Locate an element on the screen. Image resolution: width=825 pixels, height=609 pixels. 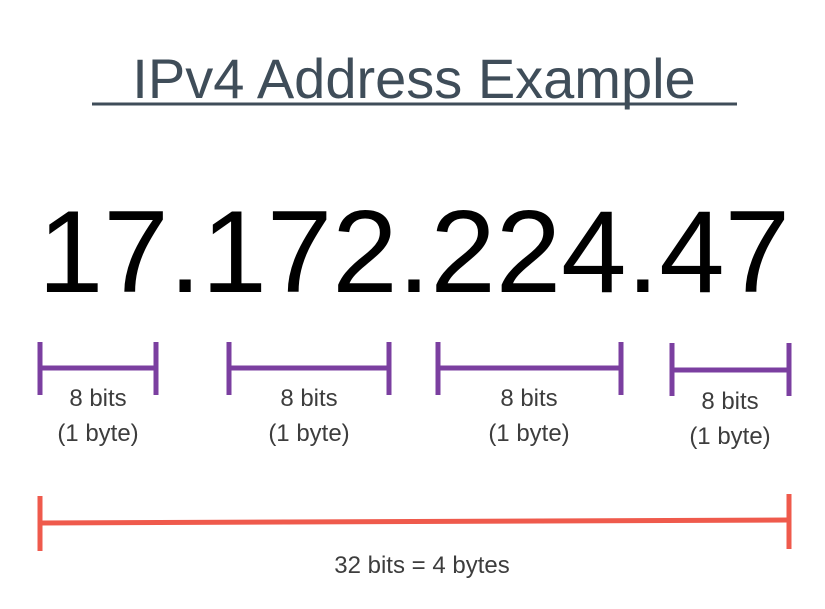
total-bracket is located at coordinates (414, 522).